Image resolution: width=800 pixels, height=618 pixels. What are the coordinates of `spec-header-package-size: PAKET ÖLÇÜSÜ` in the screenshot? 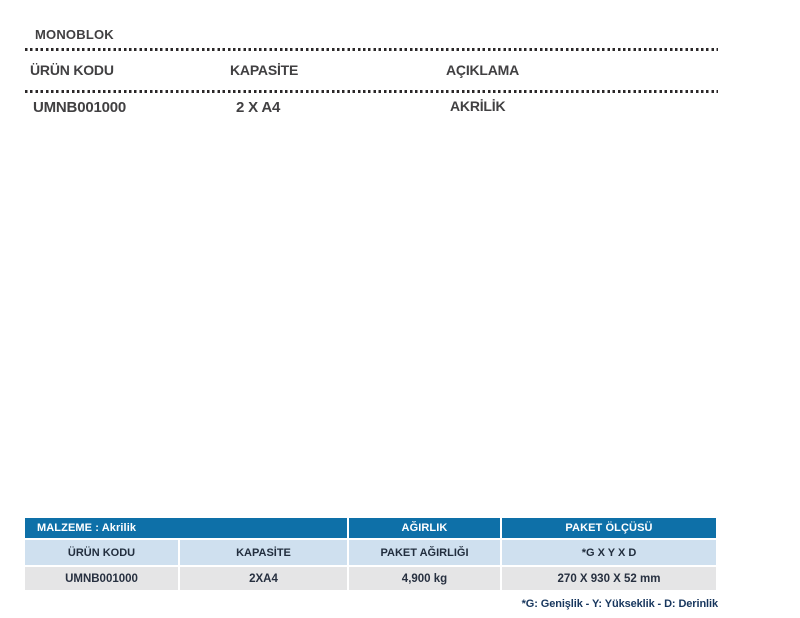 It's located at (609, 528).